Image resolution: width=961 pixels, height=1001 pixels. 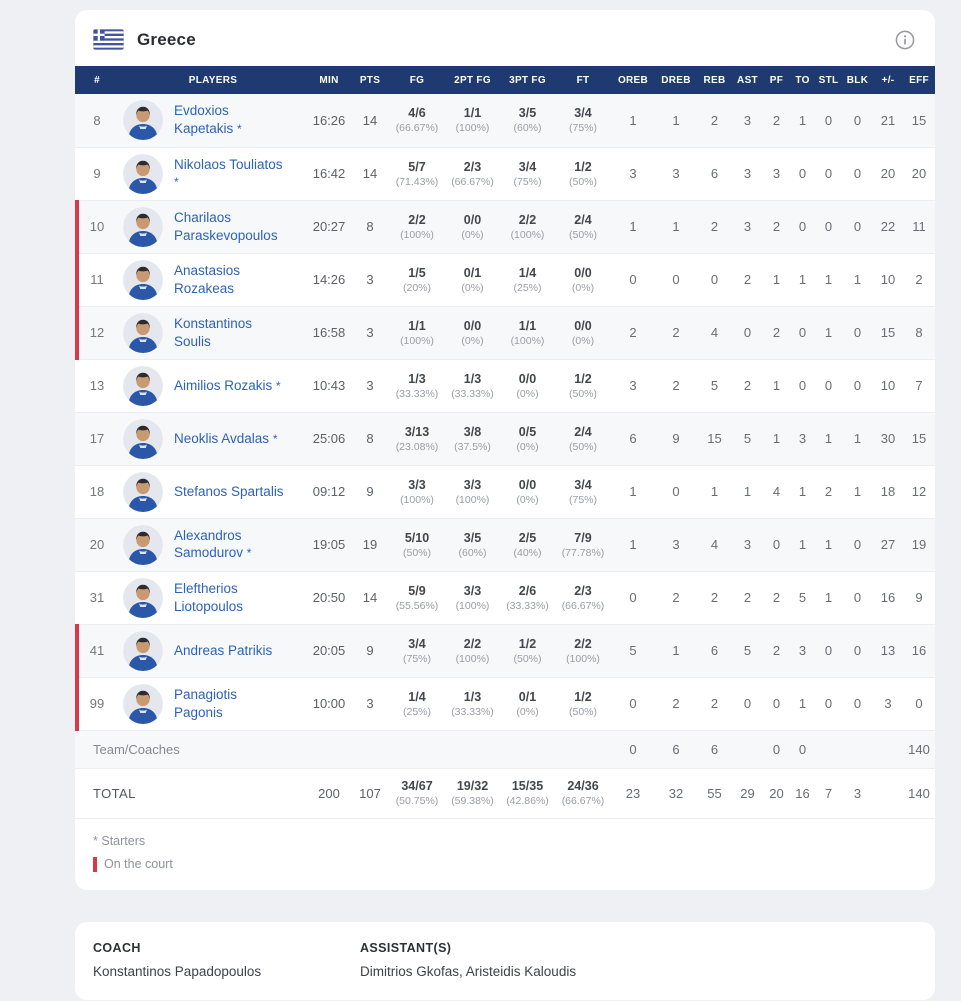 What do you see at coordinates (633, 793) in the screenshot?
I see `stat-oreb: 23` at bounding box center [633, 793].